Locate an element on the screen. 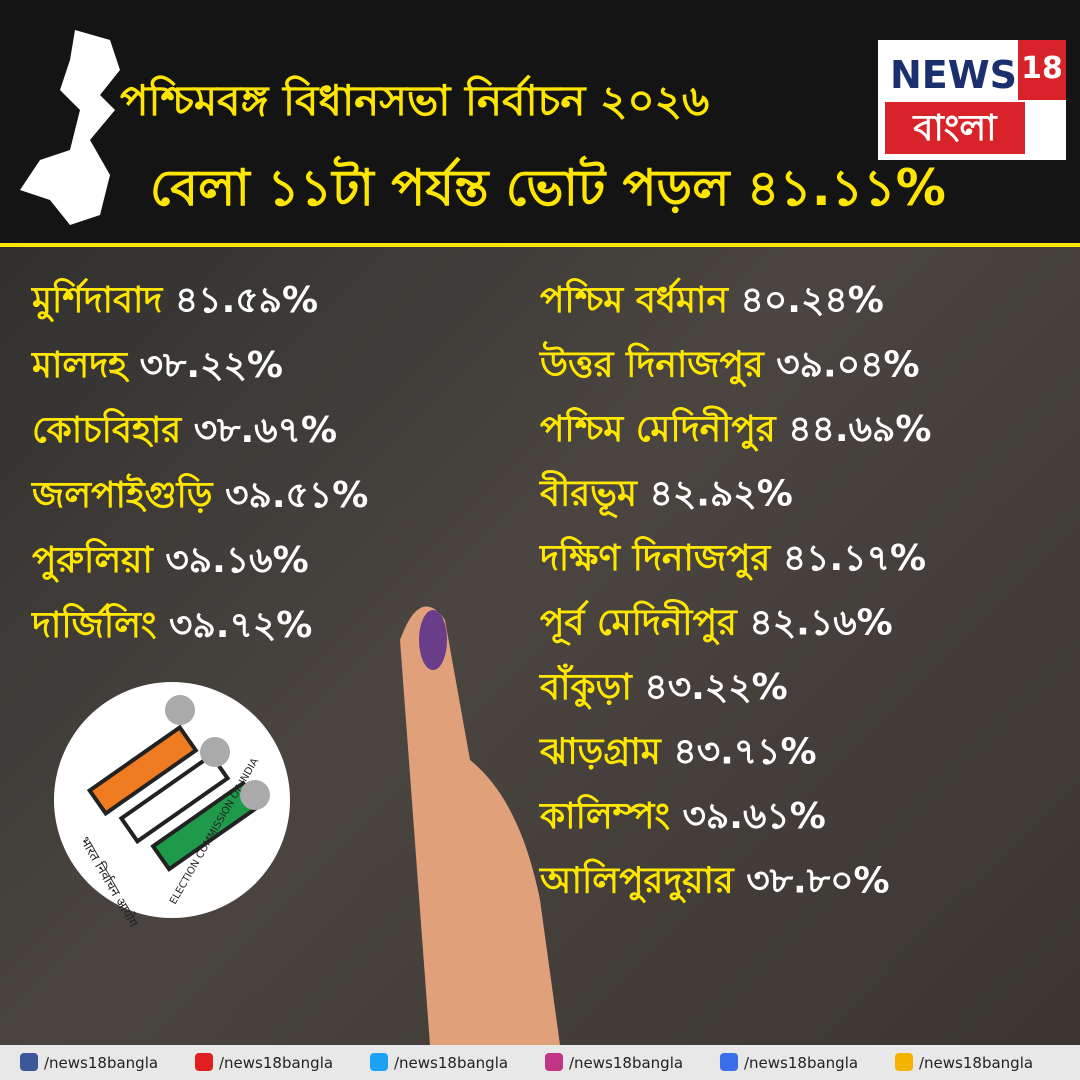  map-silhouette is located at coordinates (70, 127).